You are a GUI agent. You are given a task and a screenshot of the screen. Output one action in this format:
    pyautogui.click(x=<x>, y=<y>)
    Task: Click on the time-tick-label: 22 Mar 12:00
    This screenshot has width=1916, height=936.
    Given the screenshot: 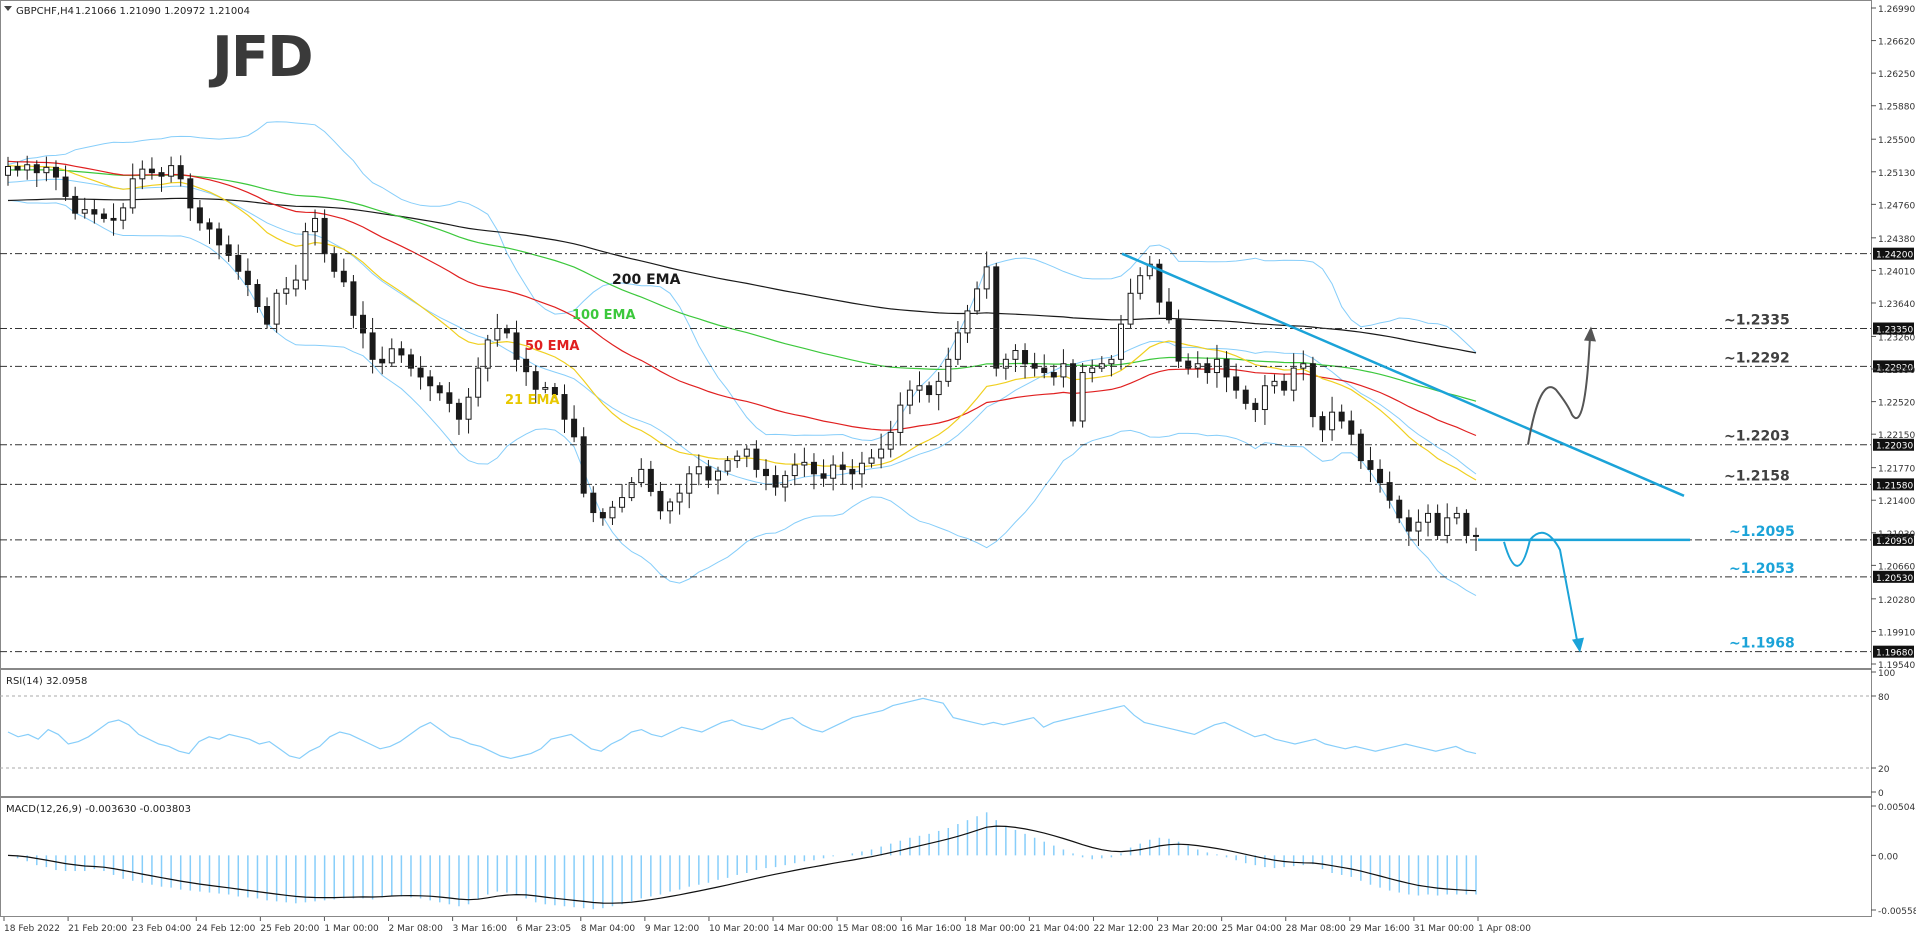 What is the action you would take?
    pyautogui.click(x=1123, y=929)
    